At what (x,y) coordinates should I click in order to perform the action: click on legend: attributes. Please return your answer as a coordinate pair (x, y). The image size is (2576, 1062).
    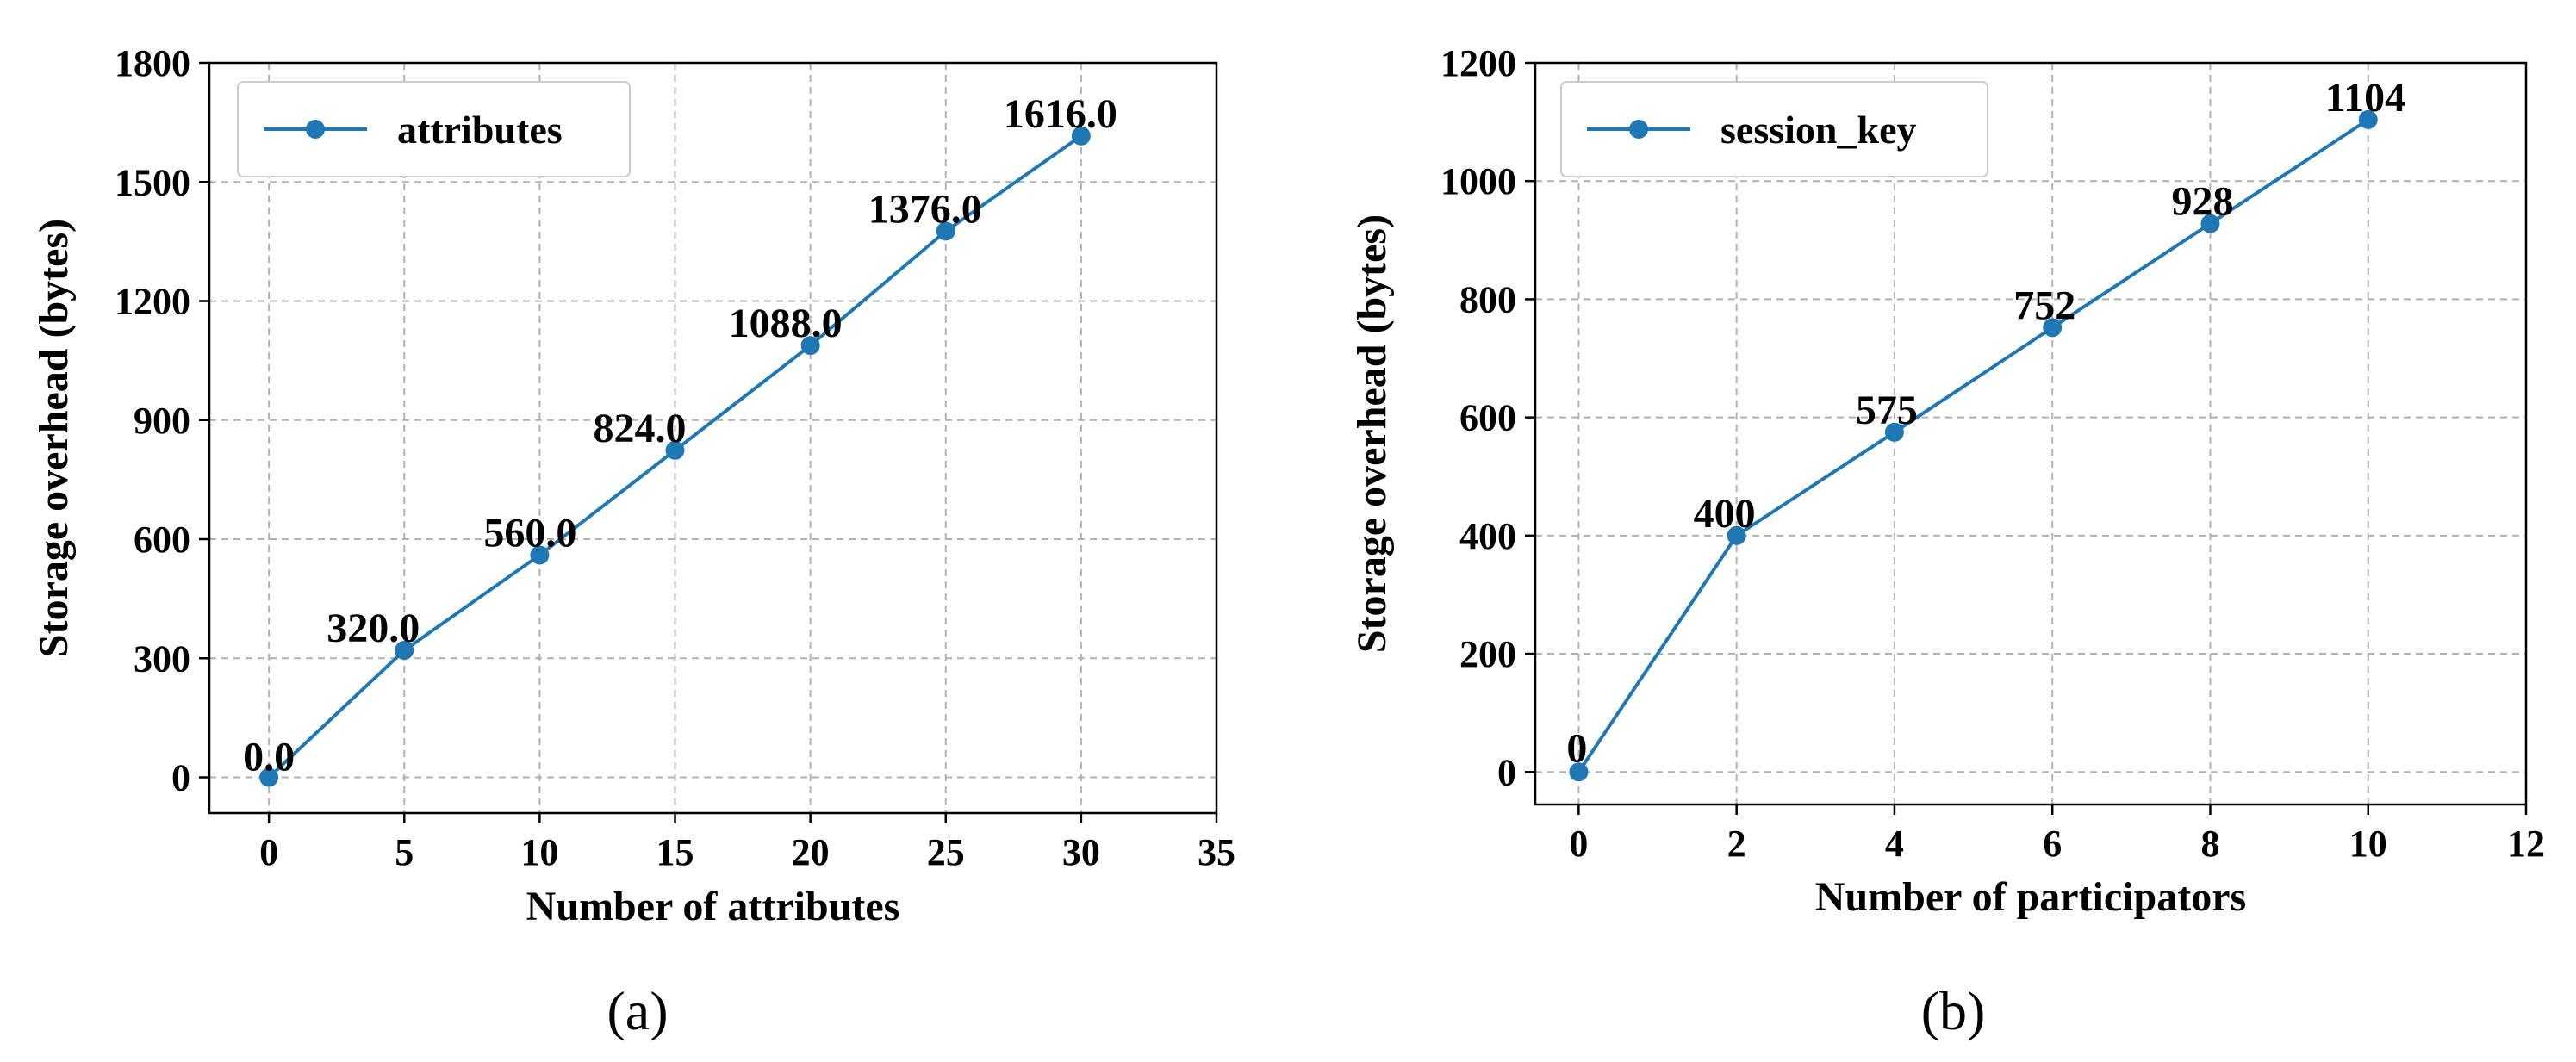
    Looking at the image, I should click on (434, 129).